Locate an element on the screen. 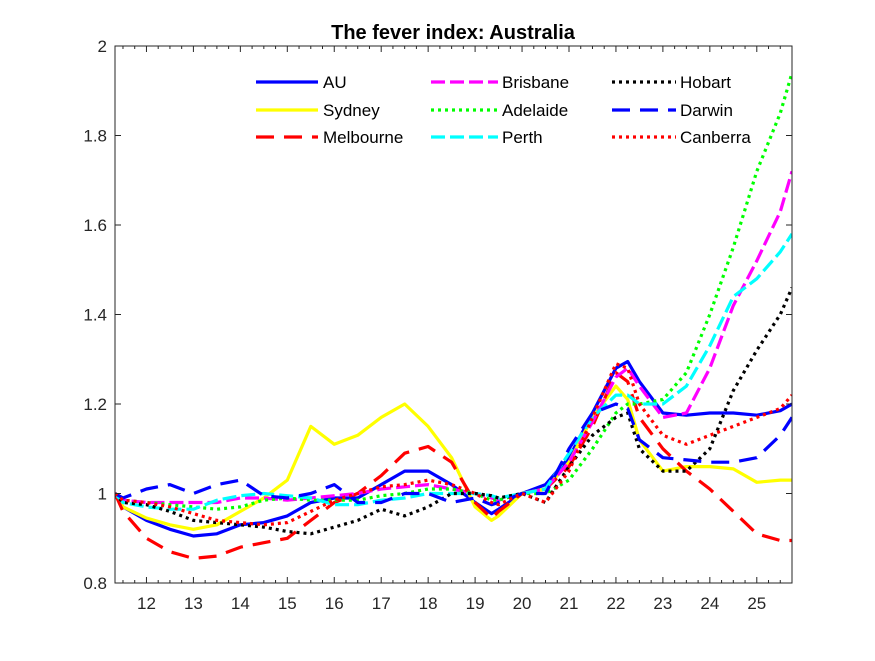 The image size is (875, 661). legend-entry-darwin: Darwin is located at coordinates (672, 110).